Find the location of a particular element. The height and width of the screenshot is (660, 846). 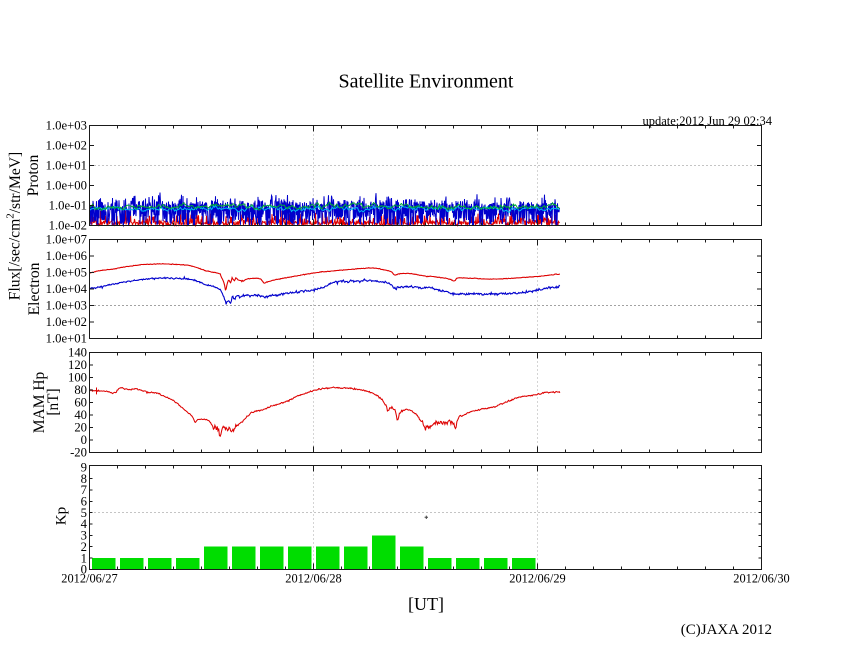

svg-text: 2 is located at coordinates (84, 547).